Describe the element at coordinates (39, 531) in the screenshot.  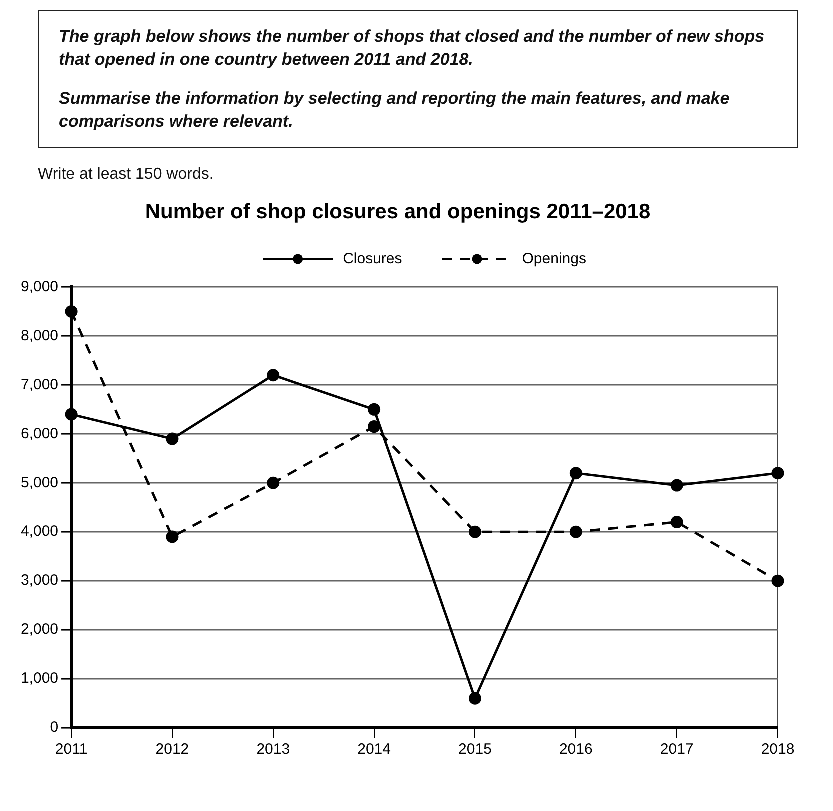
I see `y-tick-label: 4,000` at that location.